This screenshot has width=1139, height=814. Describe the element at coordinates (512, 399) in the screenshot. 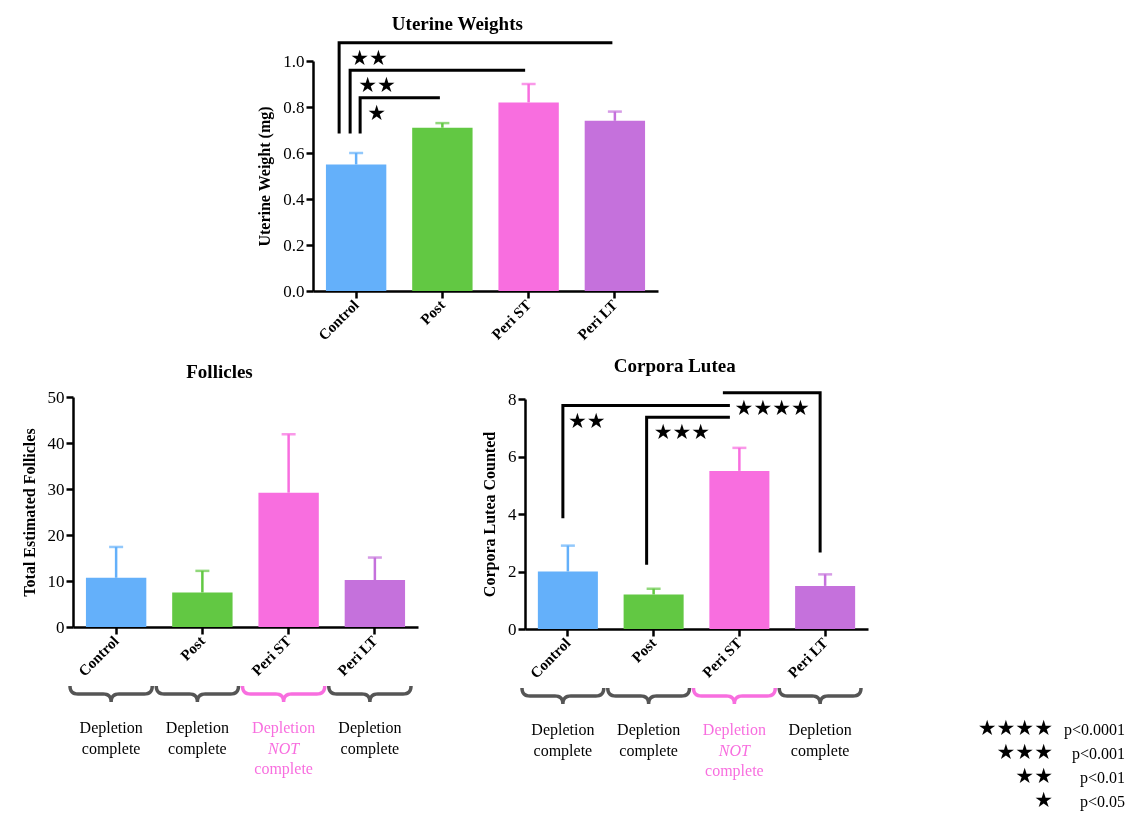

I see `y-tick-label: 8` at that location.